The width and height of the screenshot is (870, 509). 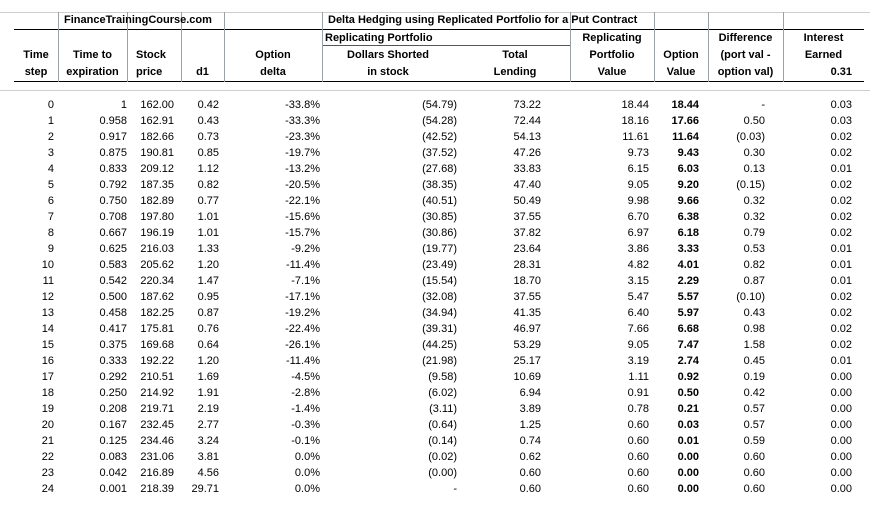 I want to click on cell-stock-price: 209.12, so click(x=157, y=169).